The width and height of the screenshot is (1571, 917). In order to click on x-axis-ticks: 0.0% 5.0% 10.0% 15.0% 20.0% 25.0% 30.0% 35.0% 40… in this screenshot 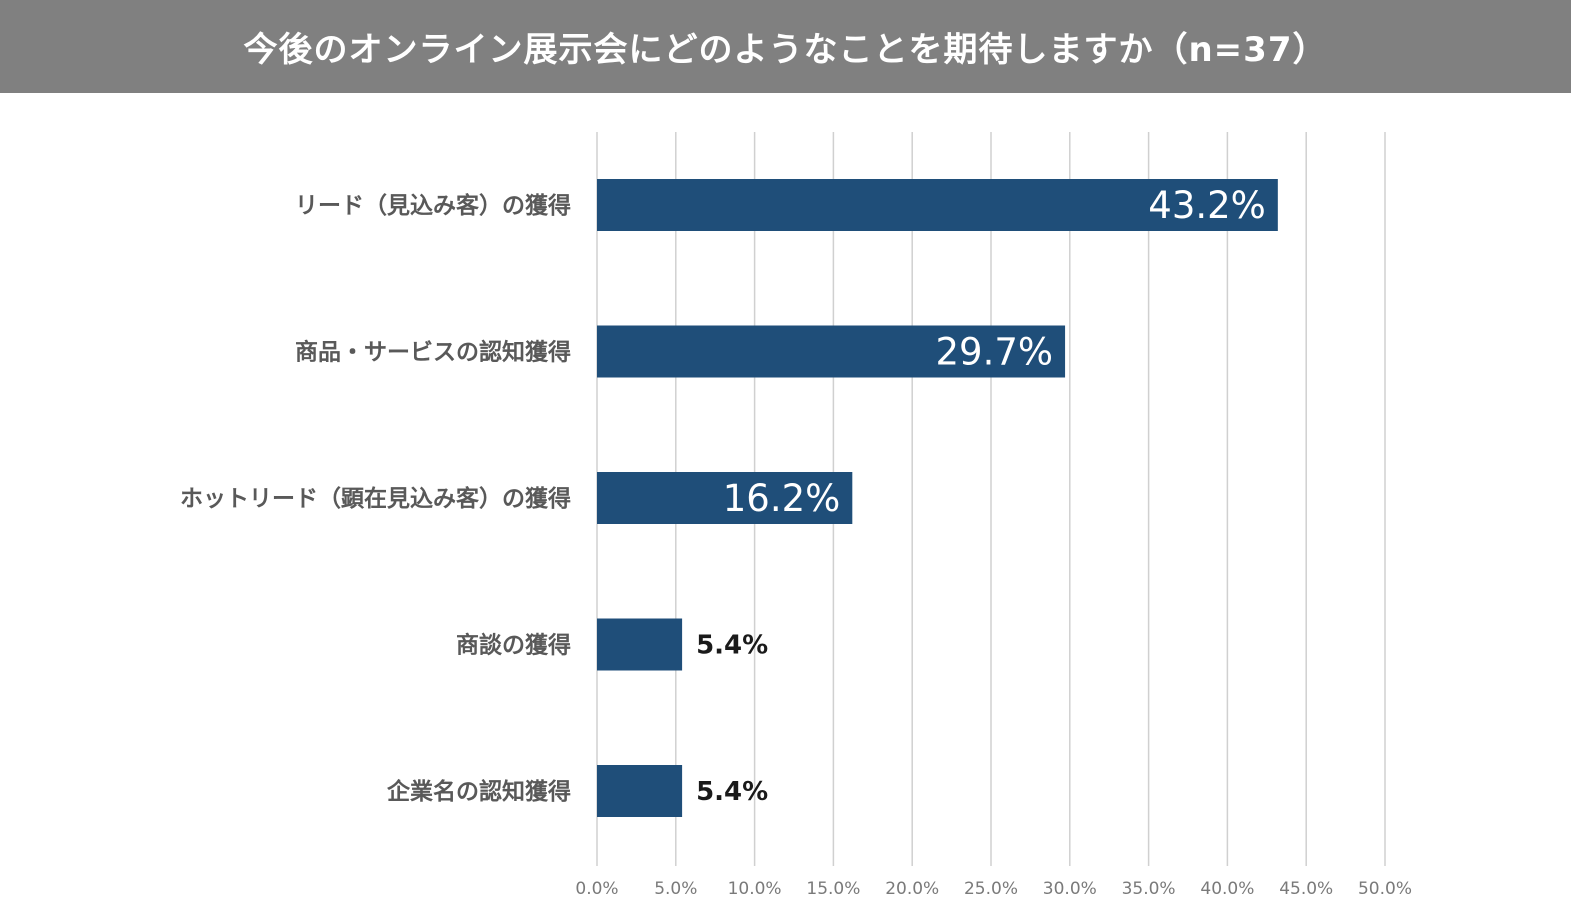, I will do `click(993, 889)`.